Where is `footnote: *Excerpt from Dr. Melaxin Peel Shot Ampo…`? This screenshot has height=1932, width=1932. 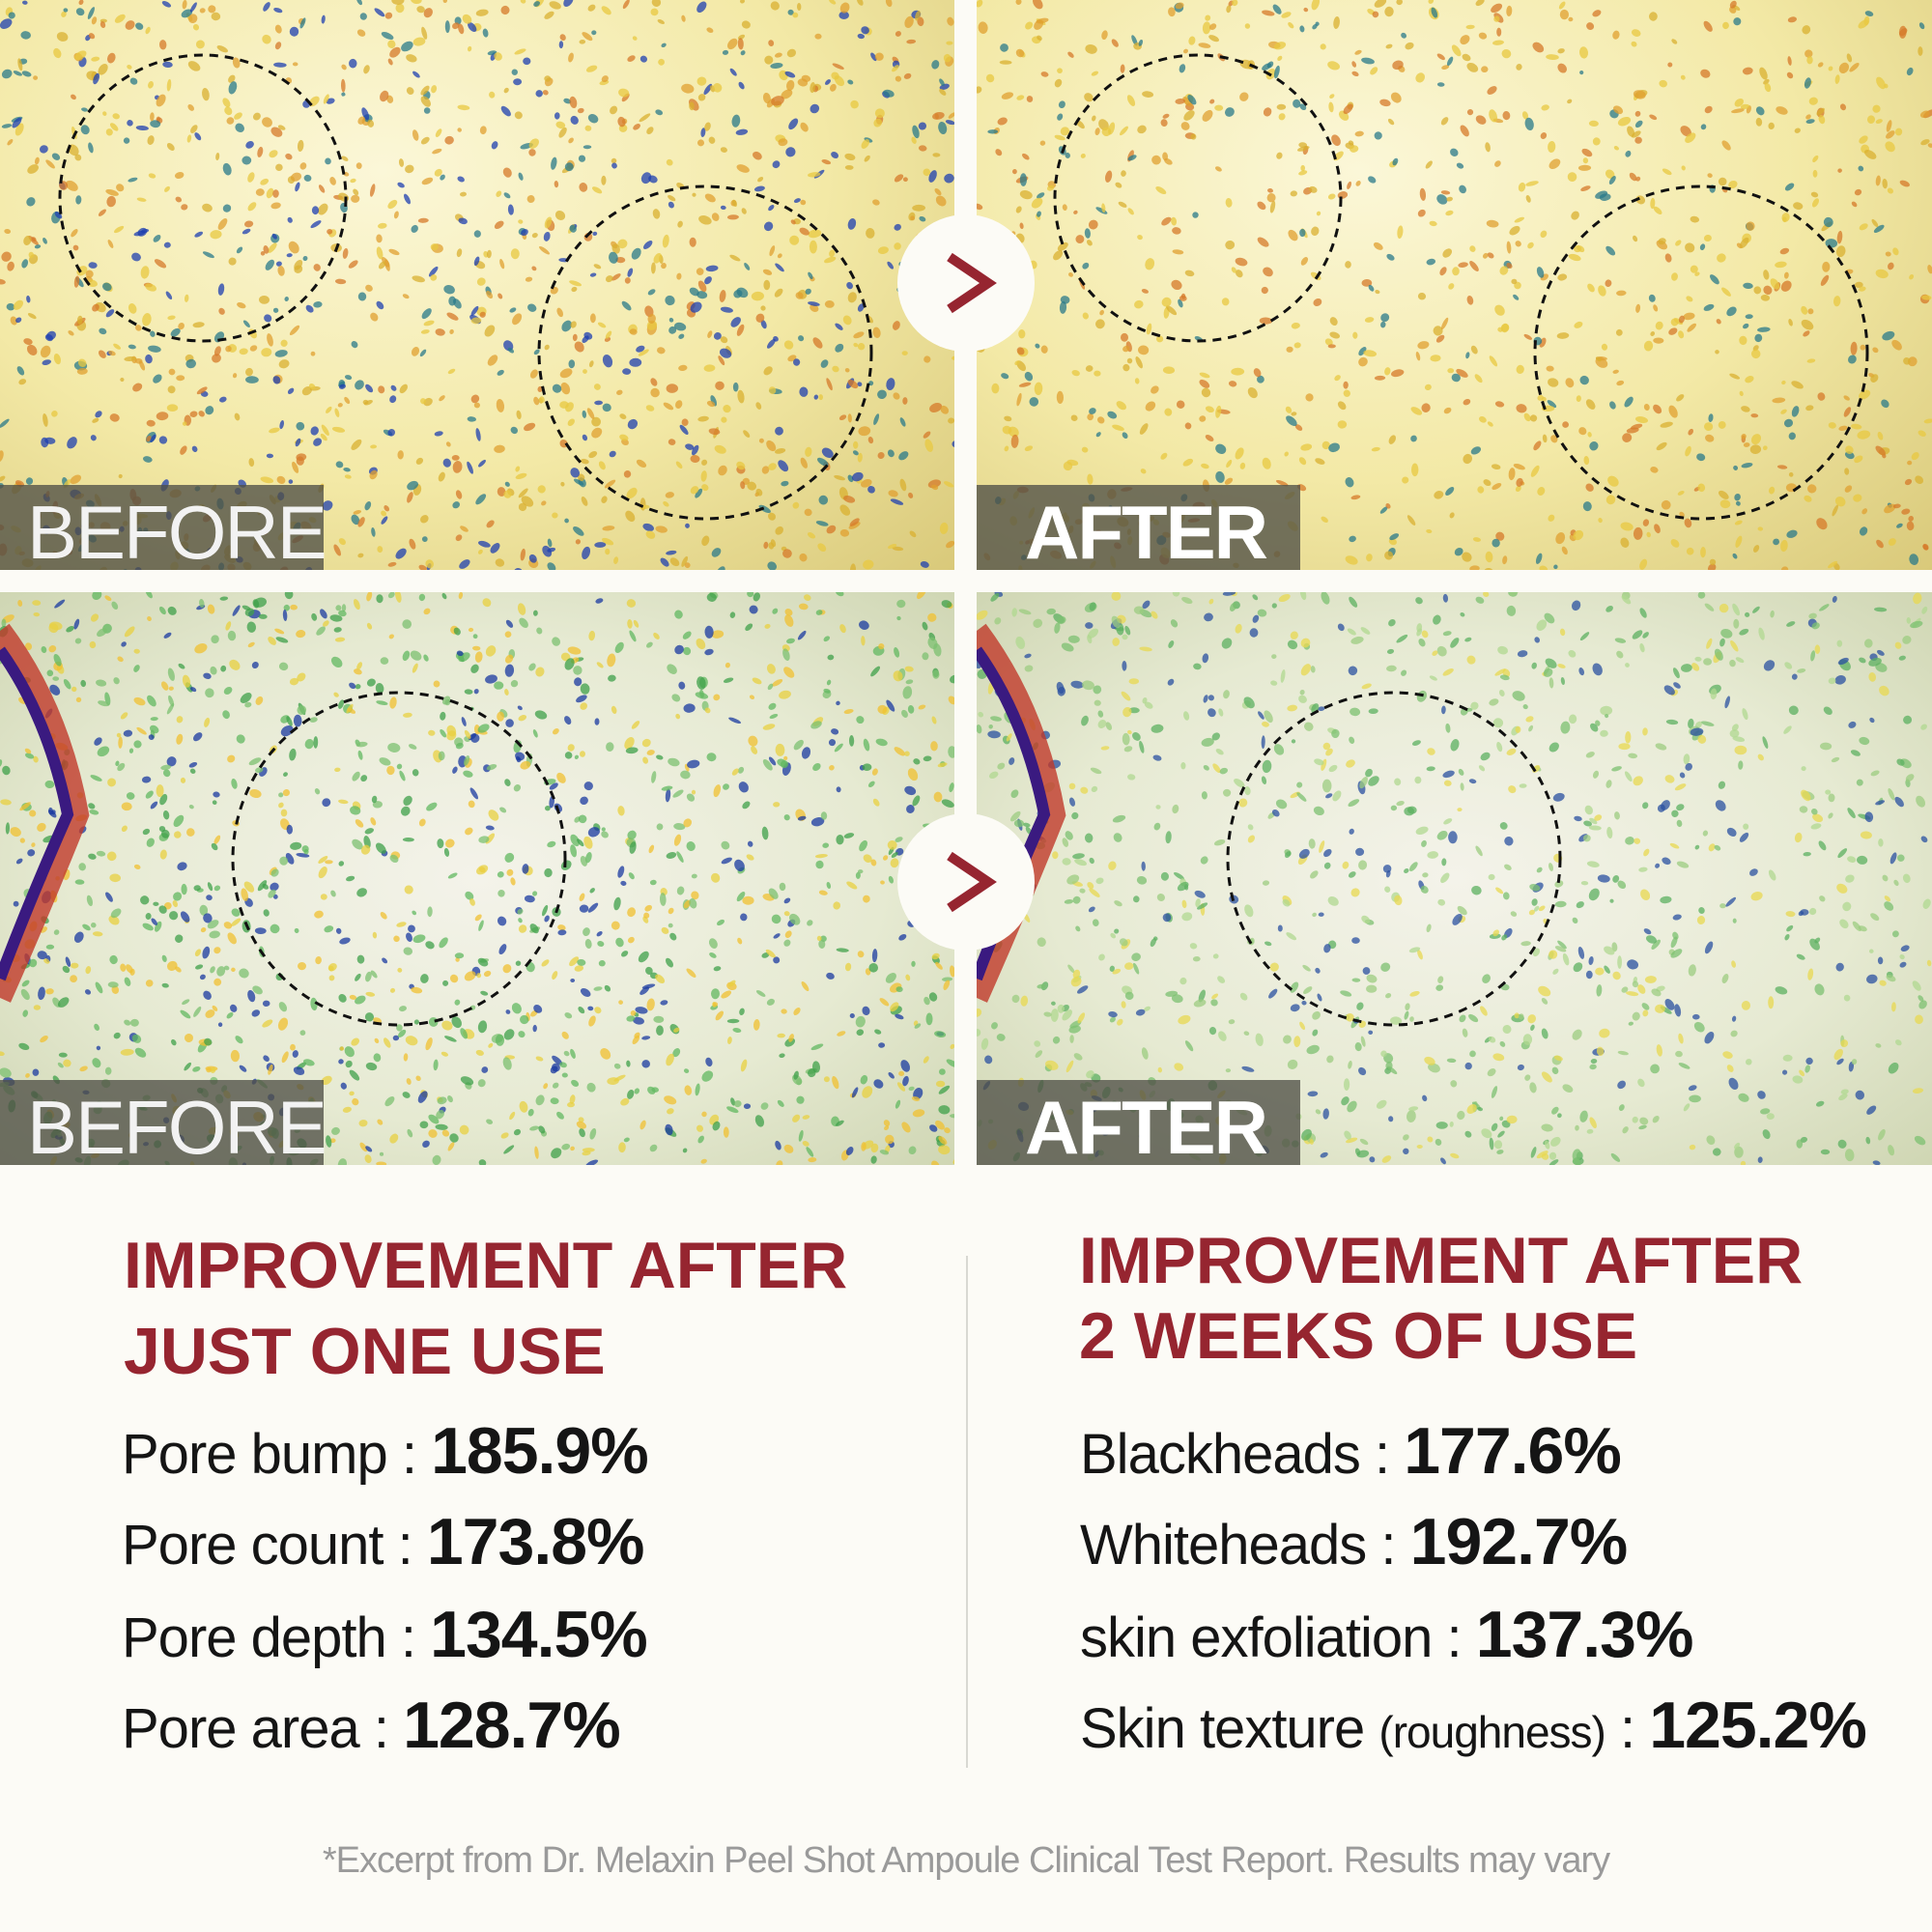 footnote: *Excerpt from Dr. Melaxin Peel Shot Ampo… is located at coordinates (966, 1860).